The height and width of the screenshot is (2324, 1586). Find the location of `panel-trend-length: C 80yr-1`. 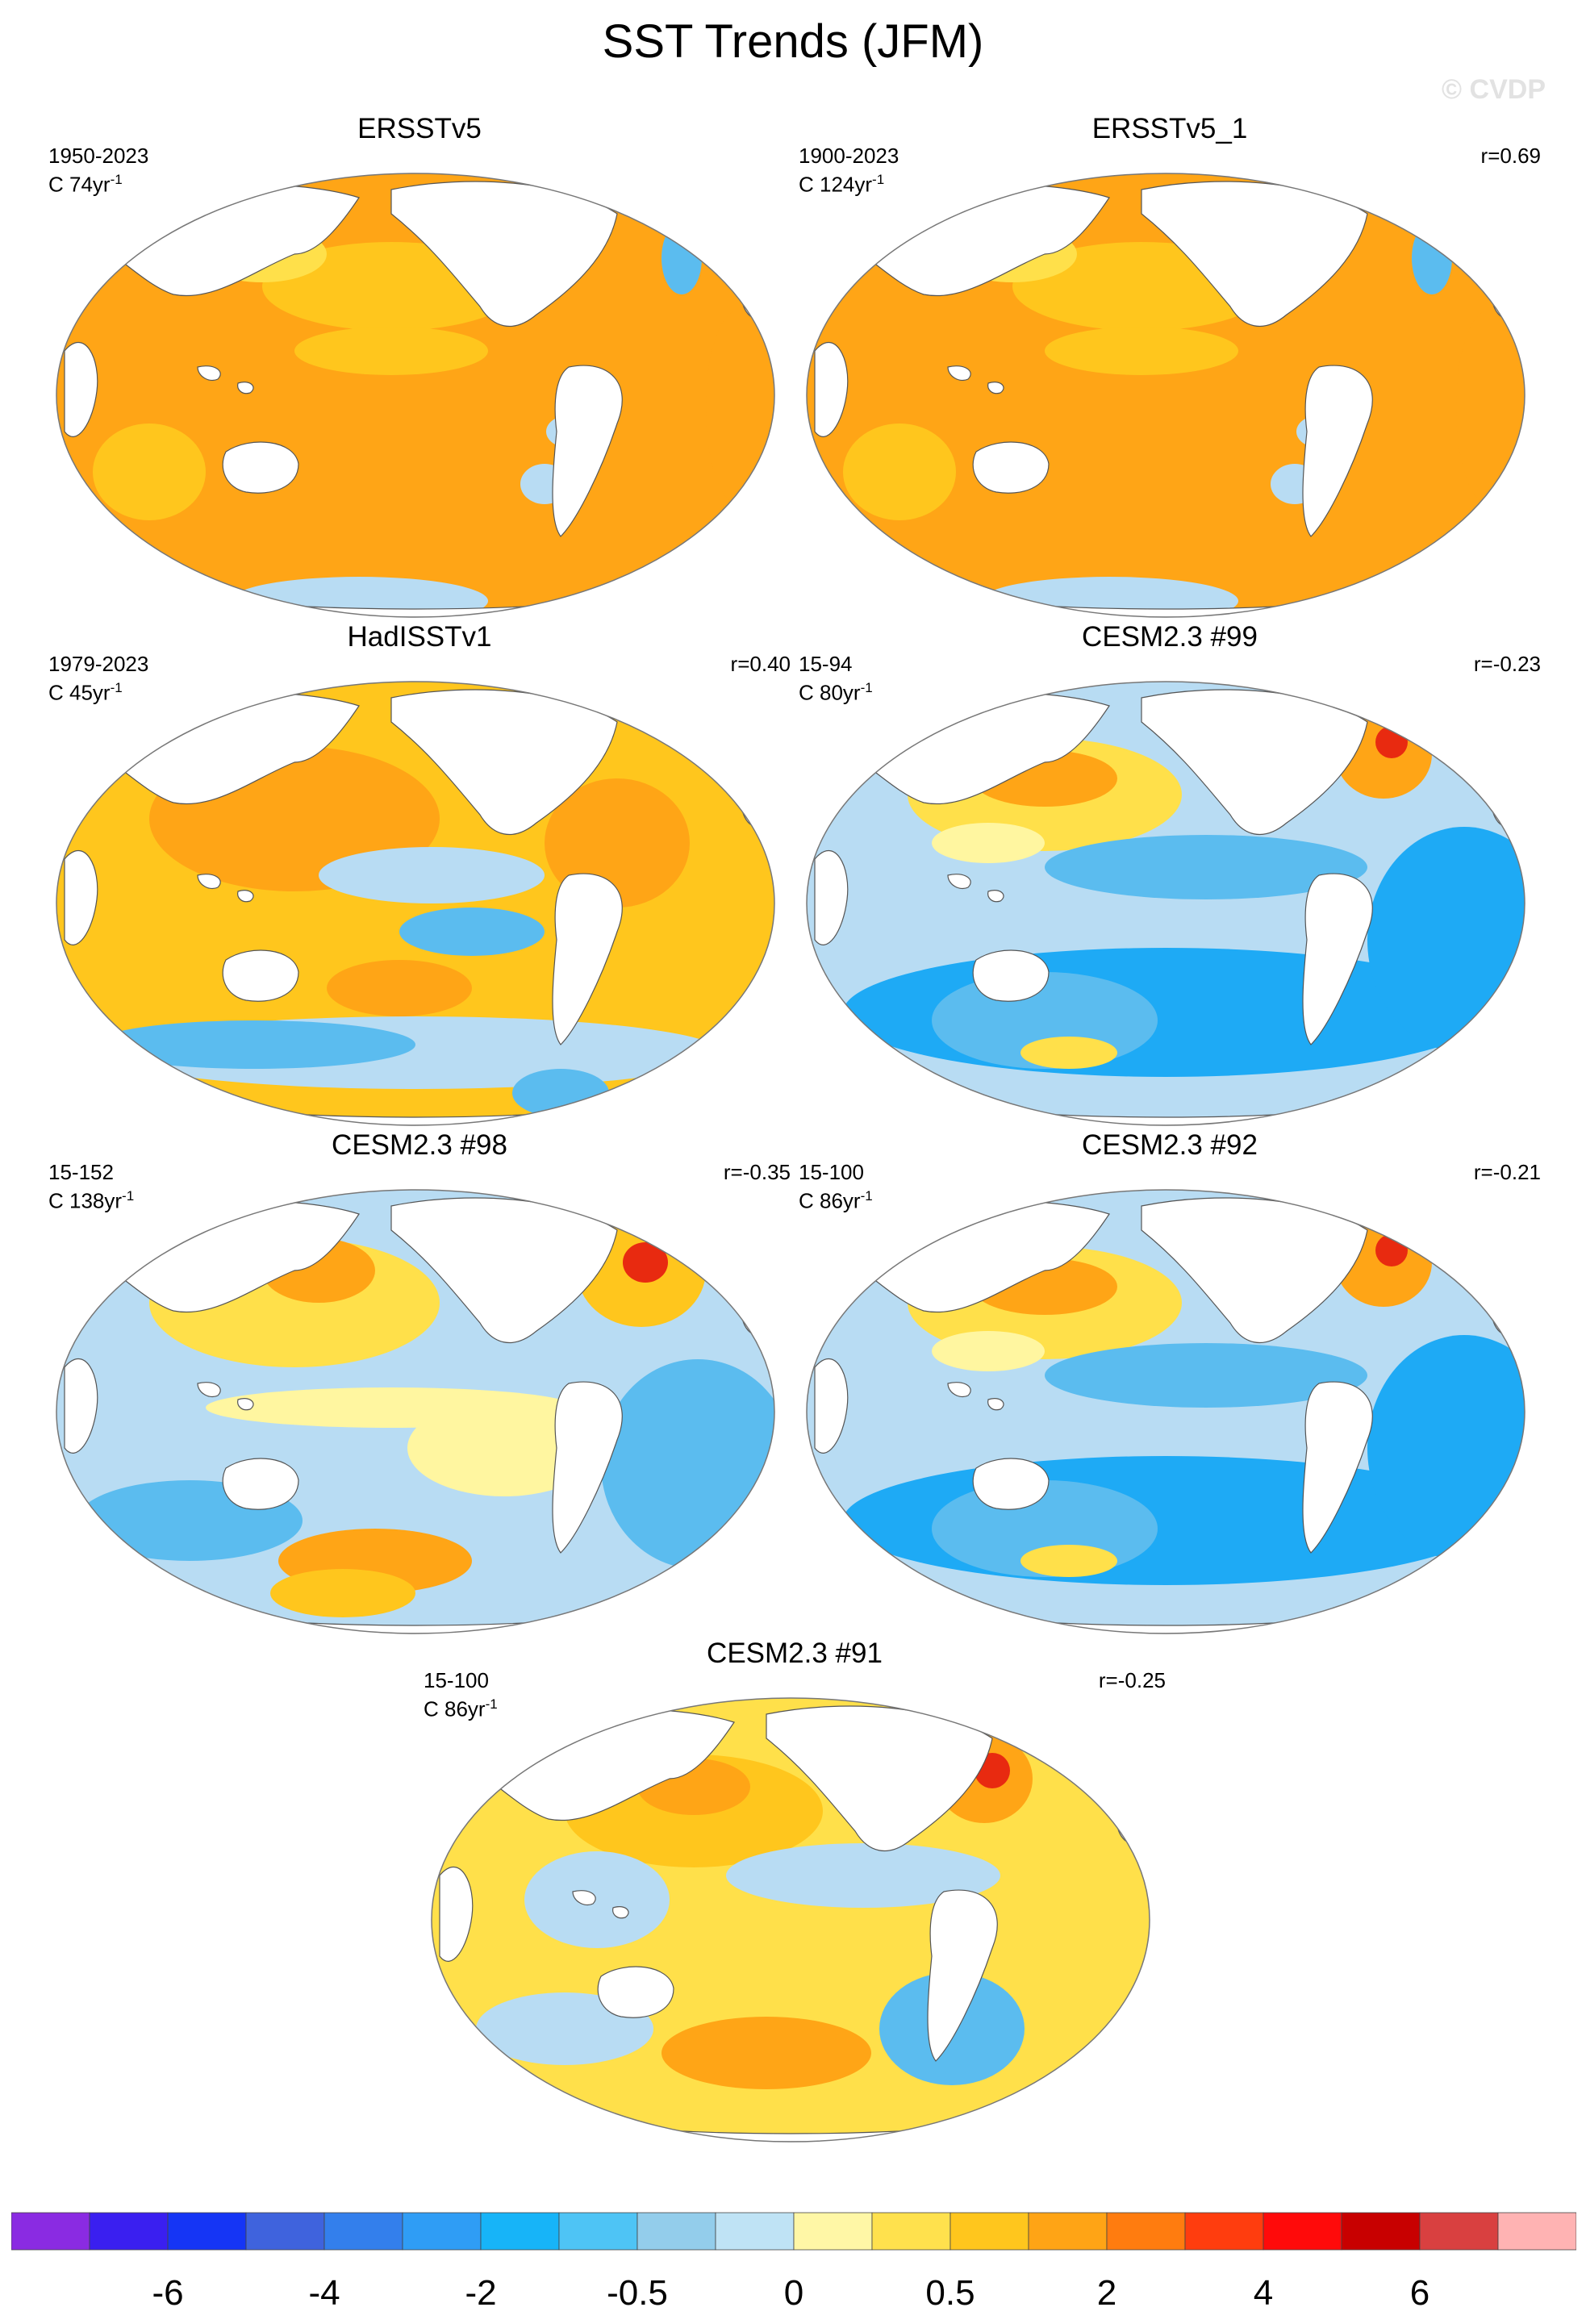

panel-trend-length: C 80yr-1 is located at coordinates (836, 690).